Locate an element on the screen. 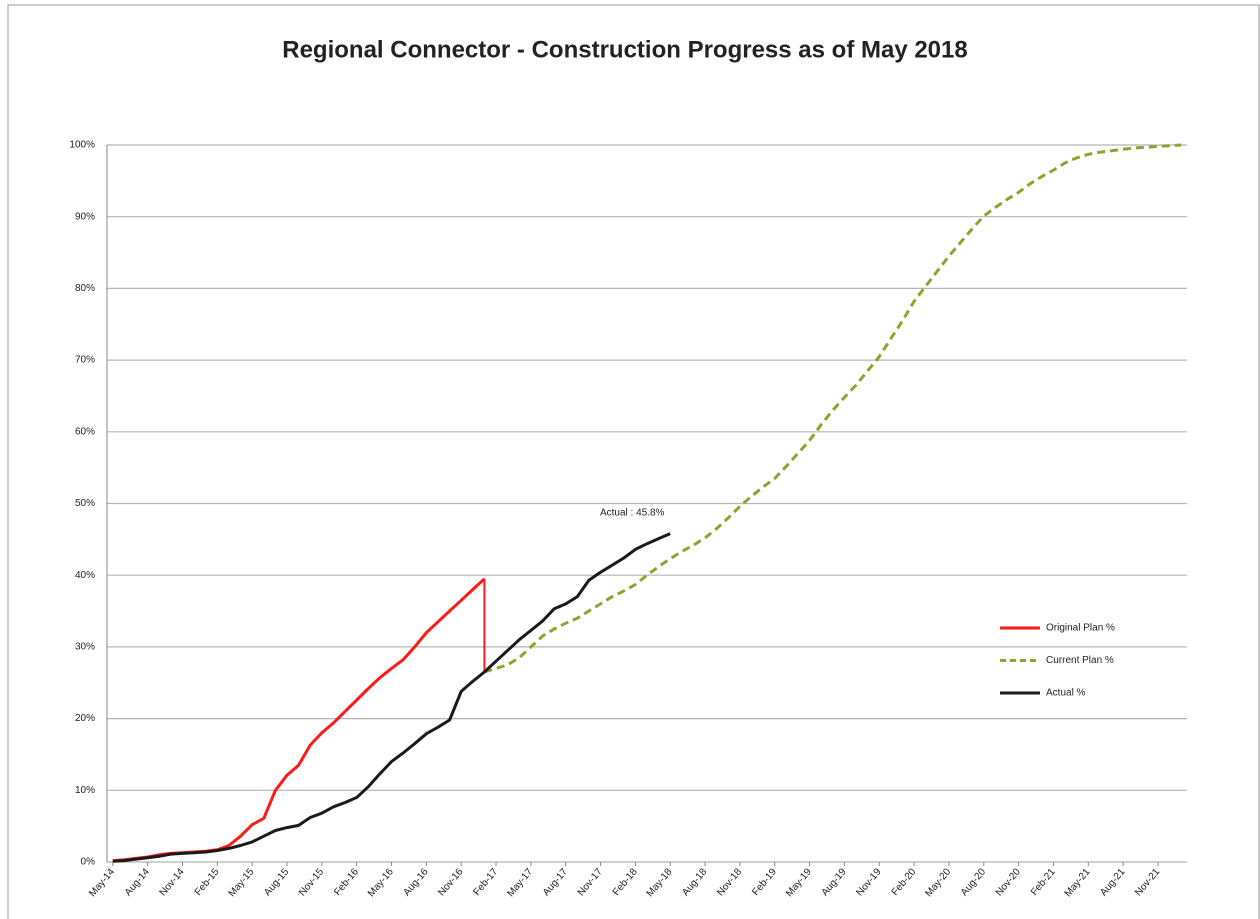  legend-label: Original Plan % is located at coordinates (1080, 628).